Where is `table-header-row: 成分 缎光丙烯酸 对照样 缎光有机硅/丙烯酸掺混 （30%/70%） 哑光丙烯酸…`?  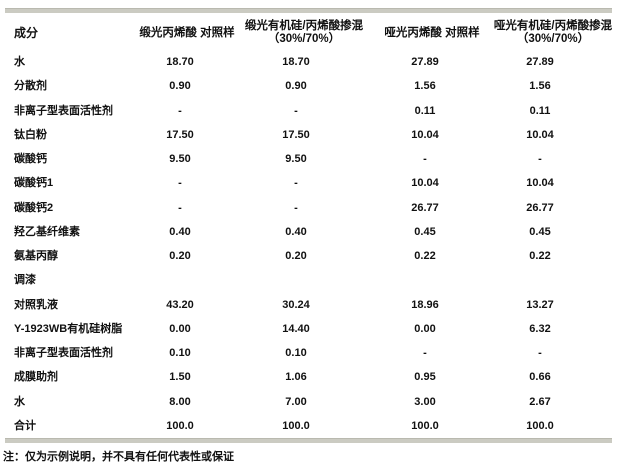 table-header-row: 成分 缎光丙烯酸 对照样 缎光有机硅/丙烯酸掺混 （30%/70%） 哑光丙烯酸… is located at coordinates (308, 25).